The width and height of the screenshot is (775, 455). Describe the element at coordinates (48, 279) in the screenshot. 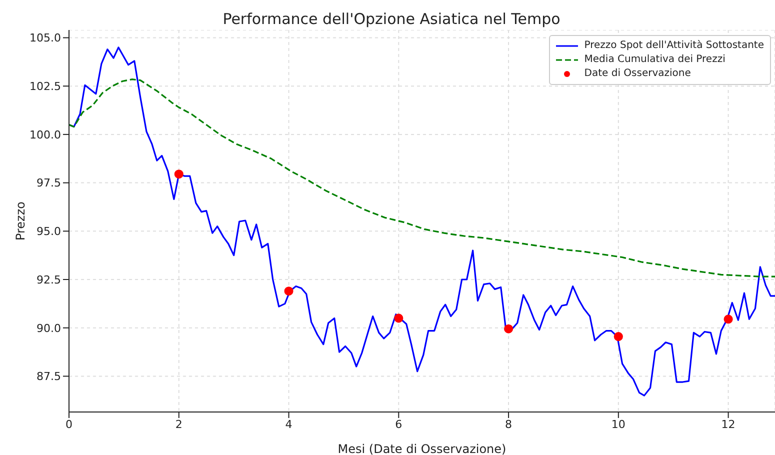

I see `y-tick-label: 92.5` at that location.